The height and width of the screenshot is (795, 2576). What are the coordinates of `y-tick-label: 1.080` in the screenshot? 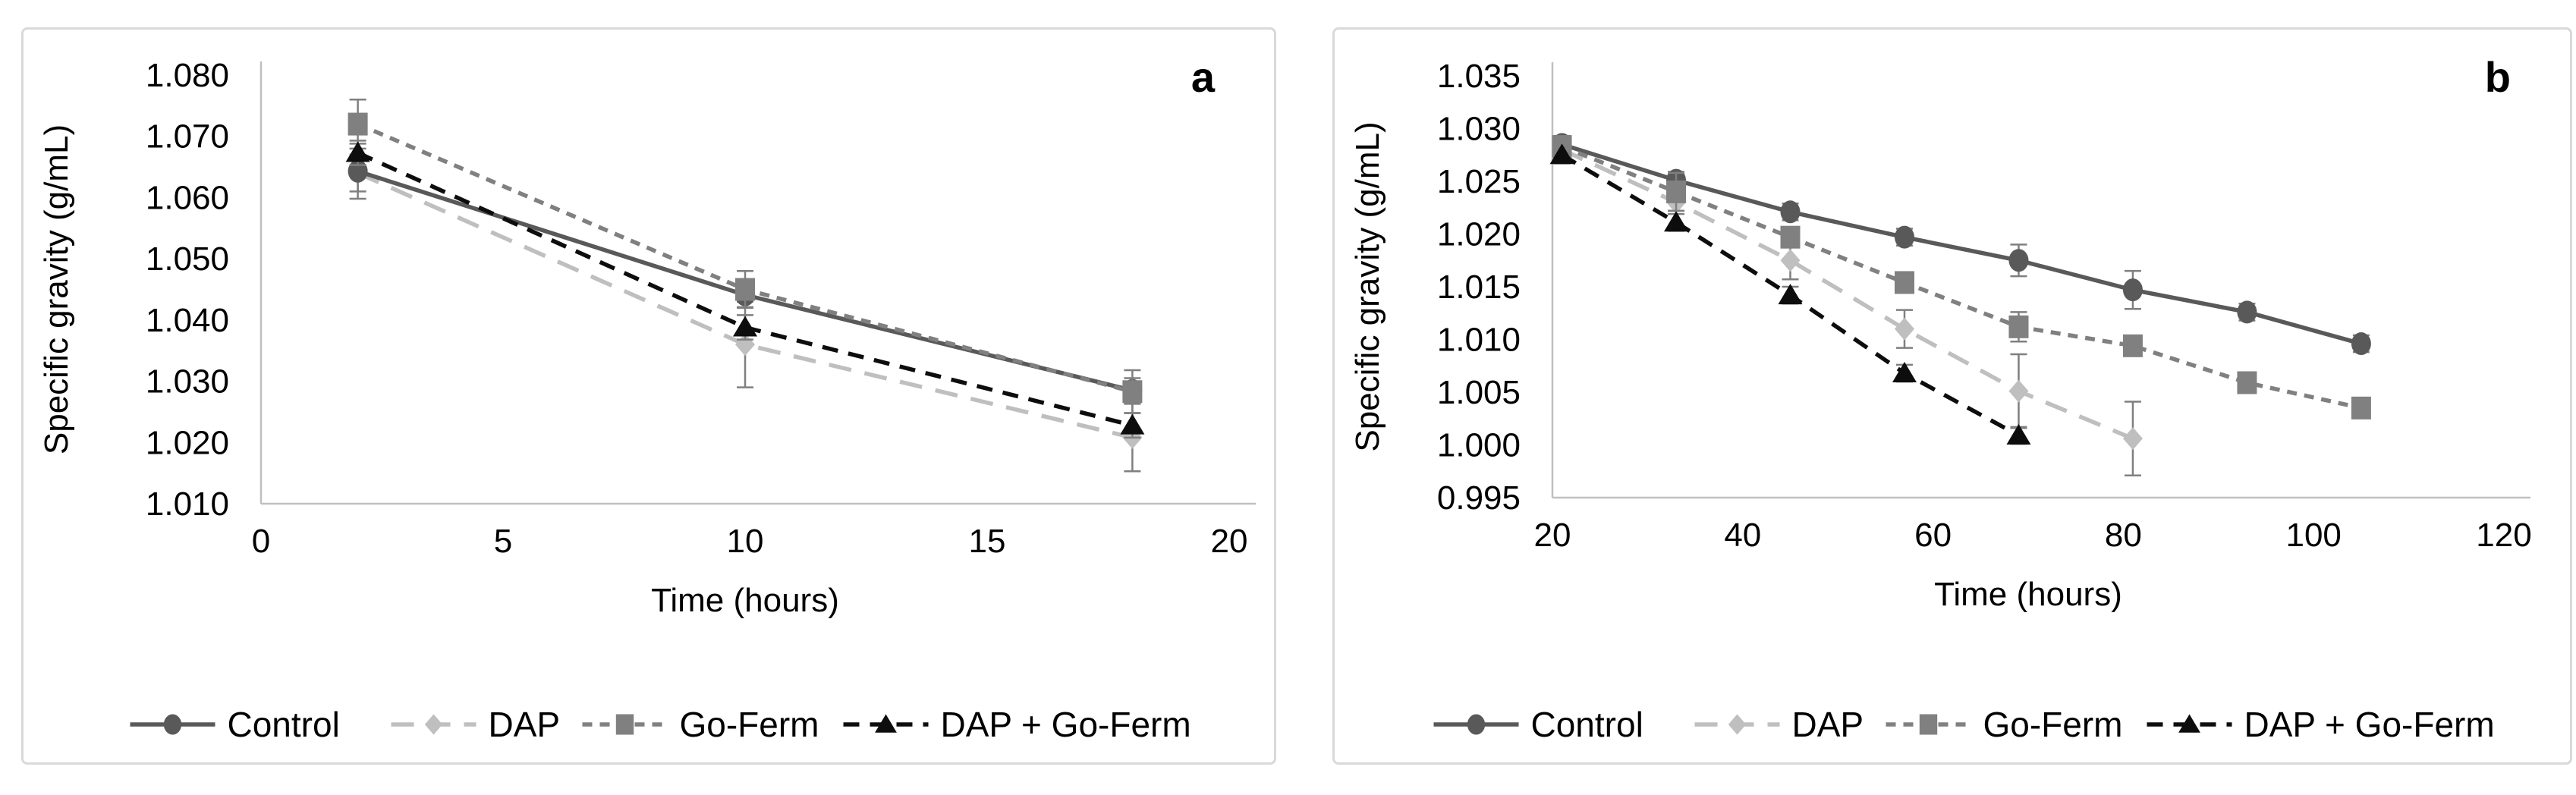 It's located at (187, 75).